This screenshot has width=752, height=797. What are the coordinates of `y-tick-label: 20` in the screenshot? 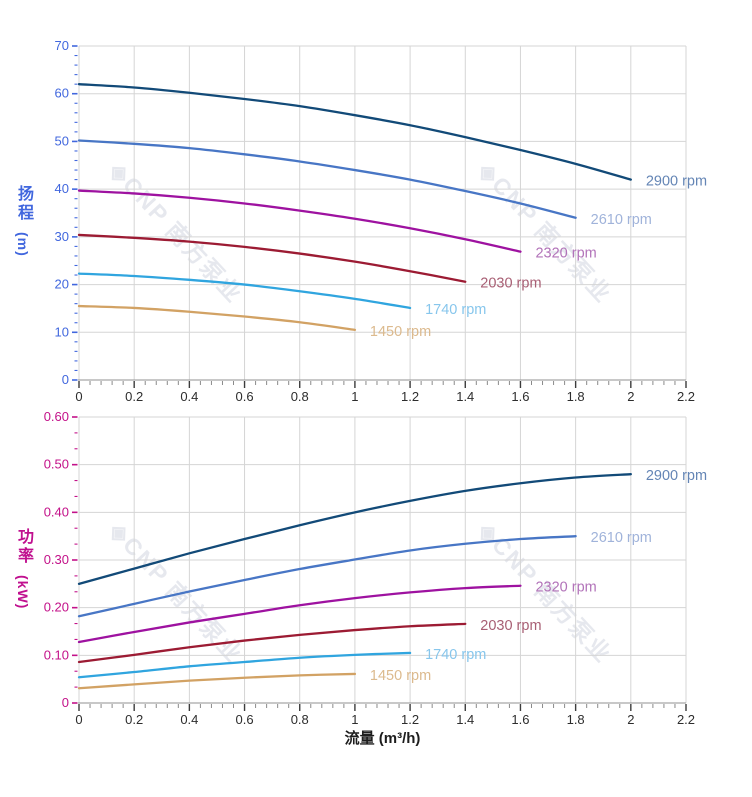 It's located at (62, 284).